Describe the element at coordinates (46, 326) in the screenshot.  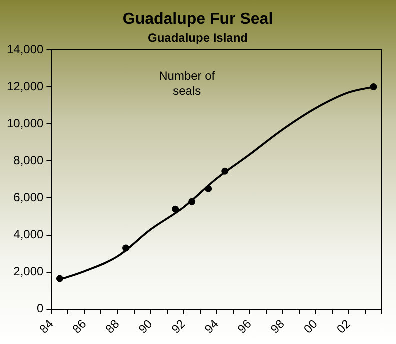
I see `x-tick-label: 84` at that location.